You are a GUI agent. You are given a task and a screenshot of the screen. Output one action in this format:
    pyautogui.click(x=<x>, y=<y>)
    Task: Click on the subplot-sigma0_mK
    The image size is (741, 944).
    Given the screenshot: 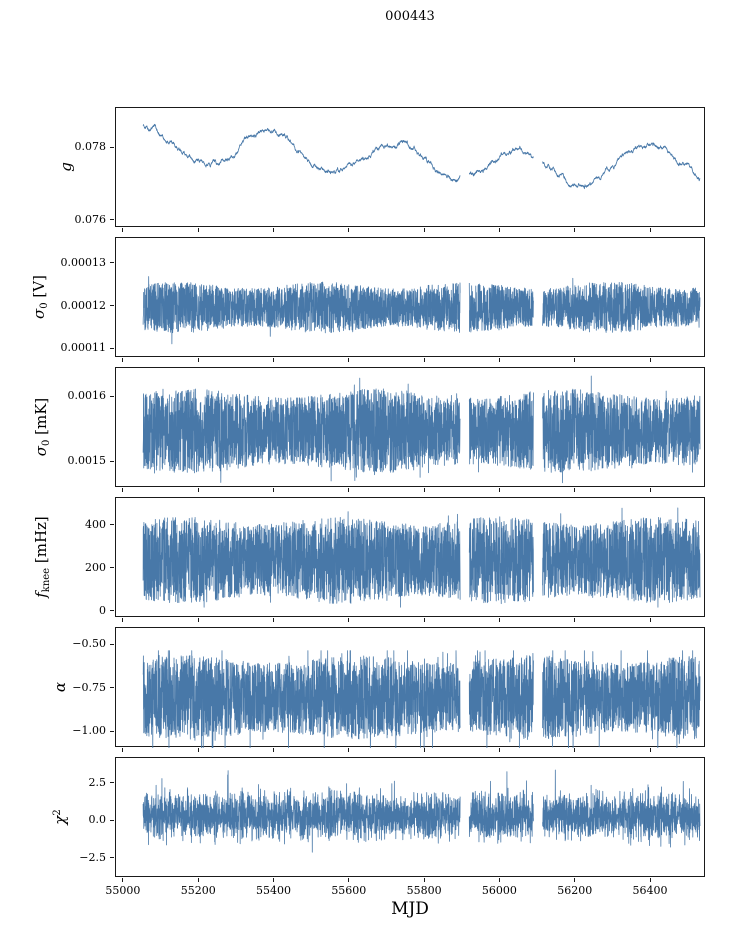 What is the action you would take?
    pyautogui.click(x=410, y=427)
    